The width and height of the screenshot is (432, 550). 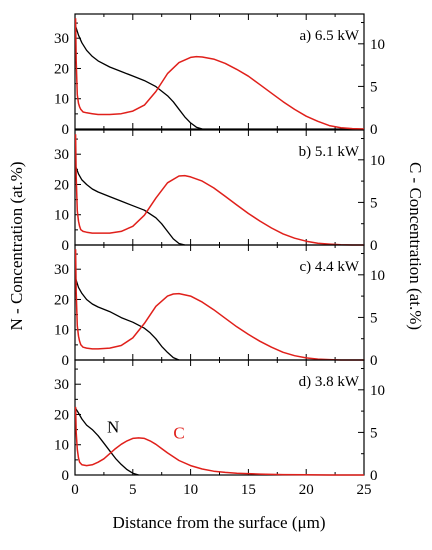 What do you see at coordinates (329, 382) in the screenshot?
I see `panel-label: d) 3.8 kW` at bounding box center [329, 382].